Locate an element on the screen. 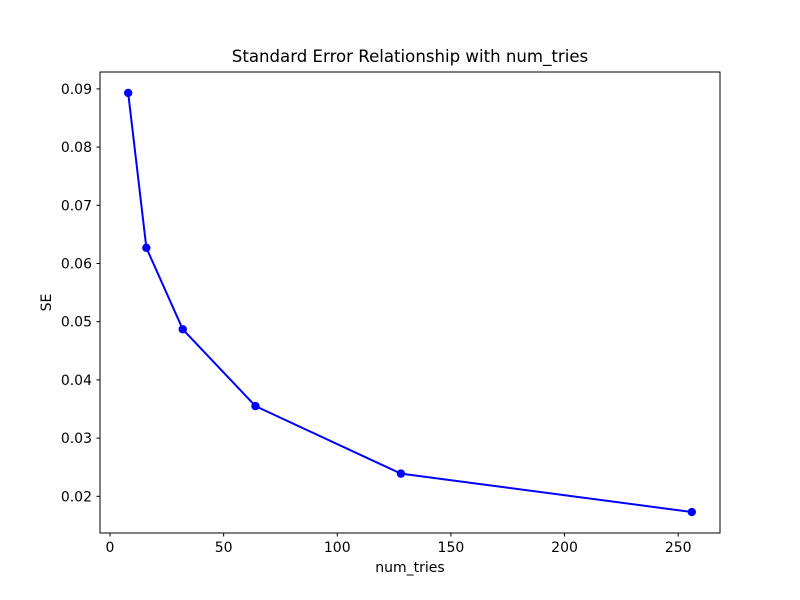  y-axis-label: SE is located at coordinates (47, 303).